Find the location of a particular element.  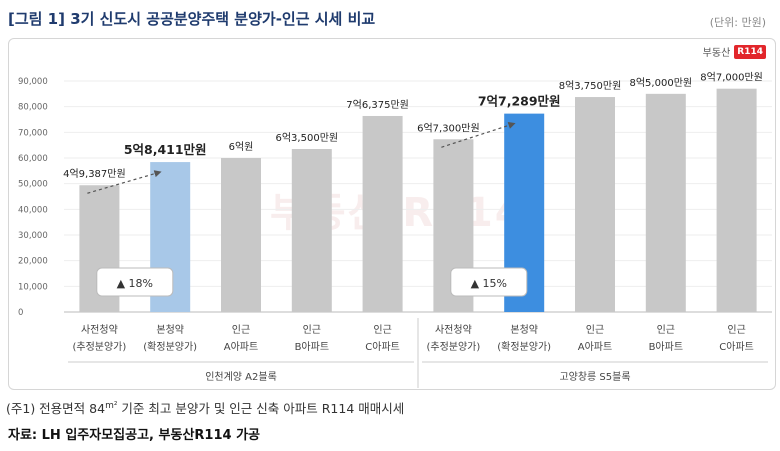

y-tick-label: 90,000 is located at coordinates (33, 82).